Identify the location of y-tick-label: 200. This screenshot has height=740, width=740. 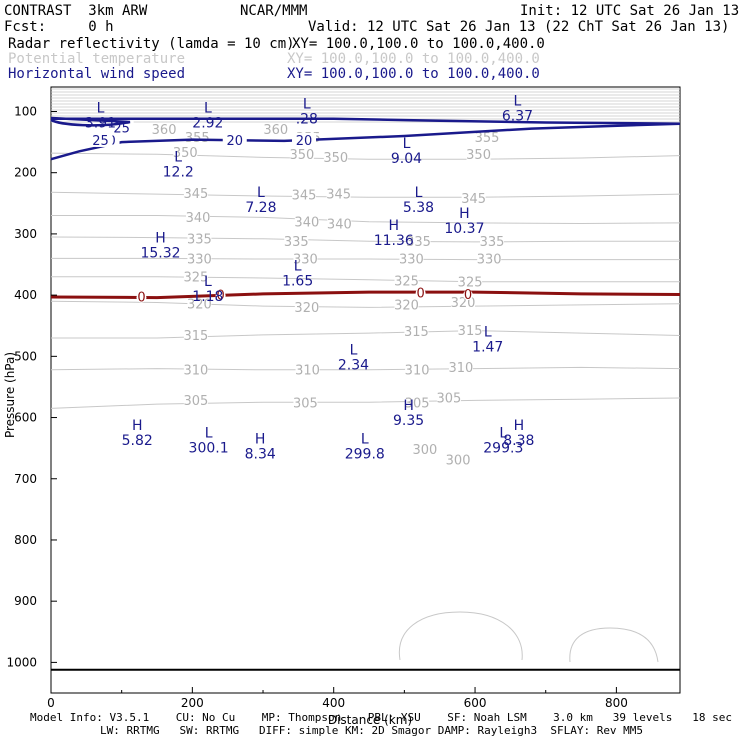
(25, 173).